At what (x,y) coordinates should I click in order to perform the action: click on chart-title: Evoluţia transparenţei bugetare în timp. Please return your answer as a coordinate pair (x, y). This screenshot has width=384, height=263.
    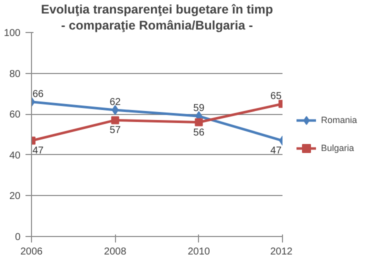
    Looking at the image, I should click on (157, 9).